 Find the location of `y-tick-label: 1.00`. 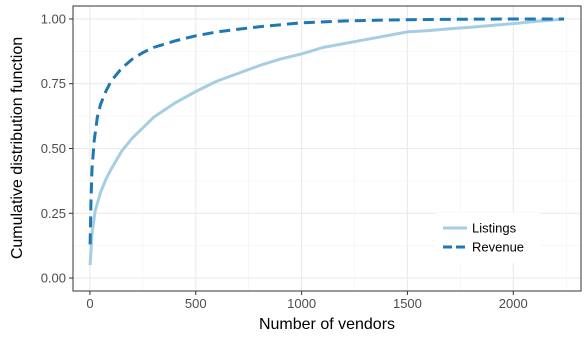

y-tick-label: 1.00 is located at coordinates (53, 18).